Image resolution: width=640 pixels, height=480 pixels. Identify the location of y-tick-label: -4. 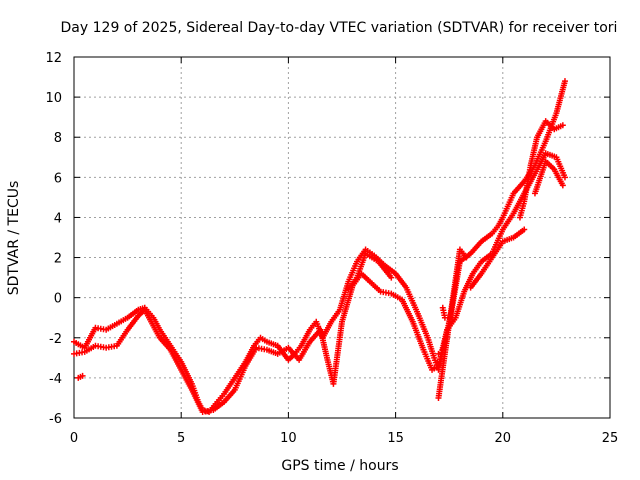
(55, 379).